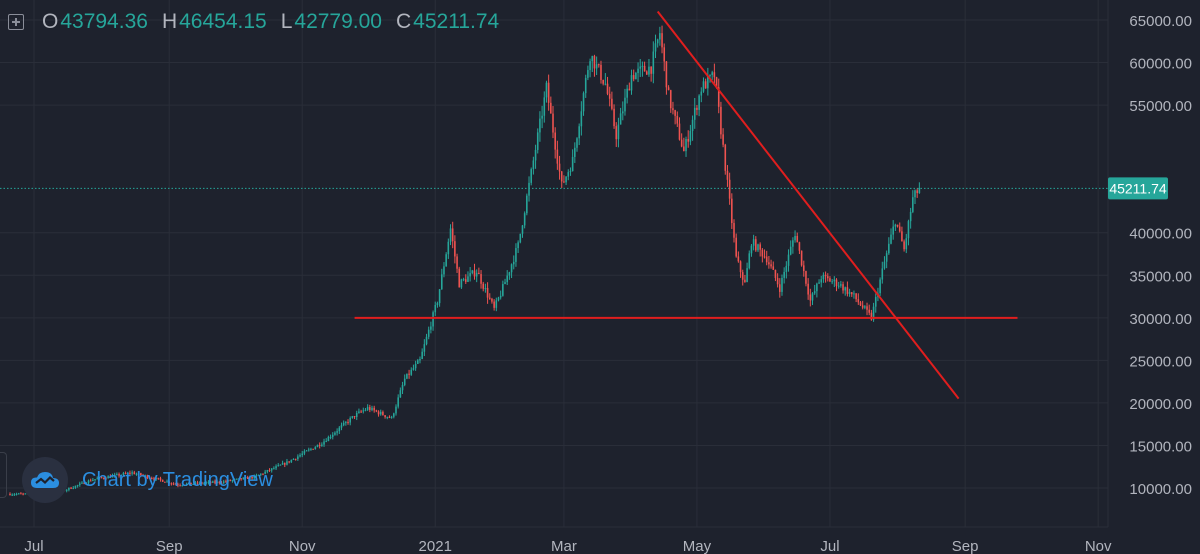  I want to click on open-key: O, so click(50, 21).